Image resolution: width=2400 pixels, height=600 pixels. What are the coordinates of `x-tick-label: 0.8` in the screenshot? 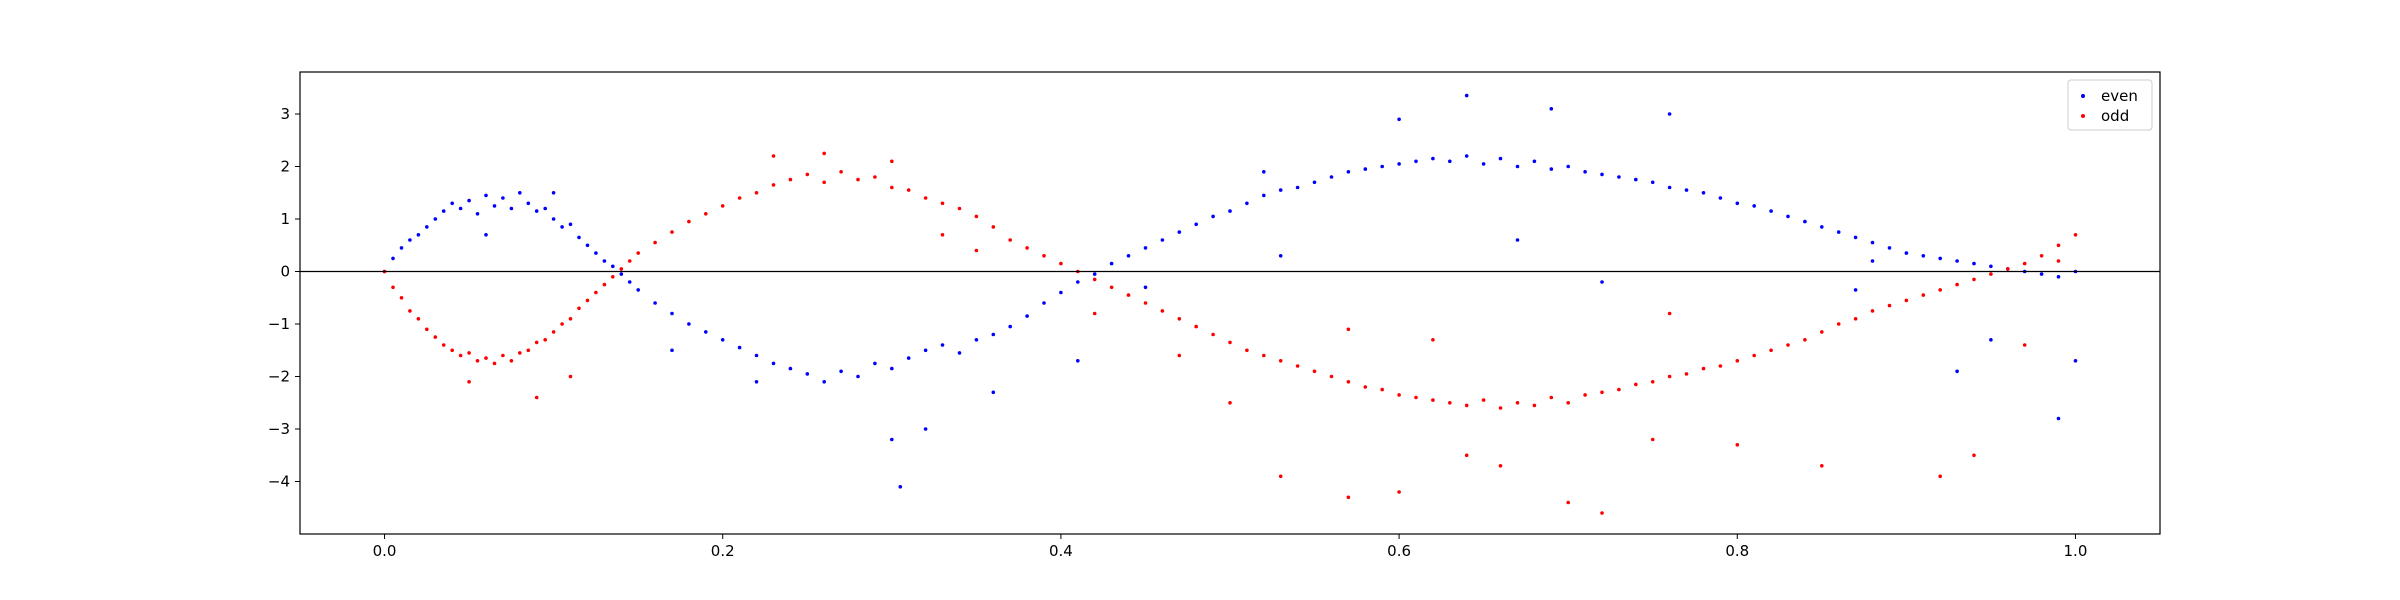 It's located at (1737, 551).